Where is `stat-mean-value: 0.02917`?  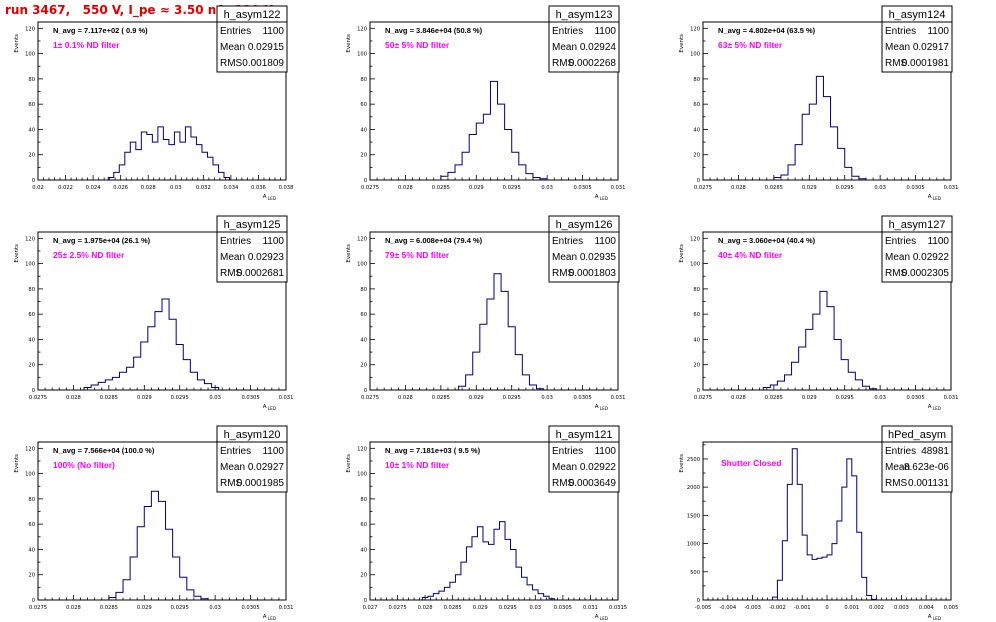 stat-mean-value: 0.02917 is located at coordinates (931, 47).